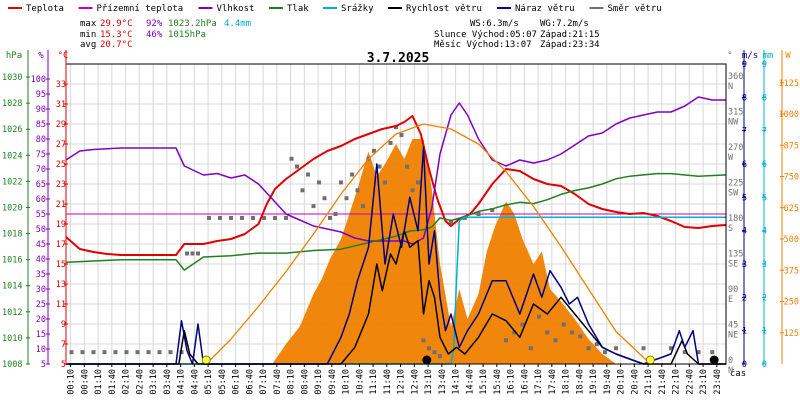  What do you see at coordinates (457, 382) in the screenshot?
I see `x-tick-label: 14:10` at bounding box center [457, 382].